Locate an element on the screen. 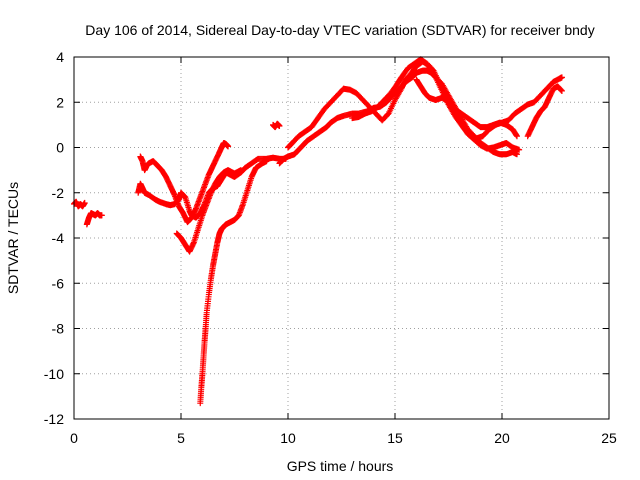 The height and width of the screenshot is (480, 640). x-tick-label: 10 is located at coordinates (288, 438).